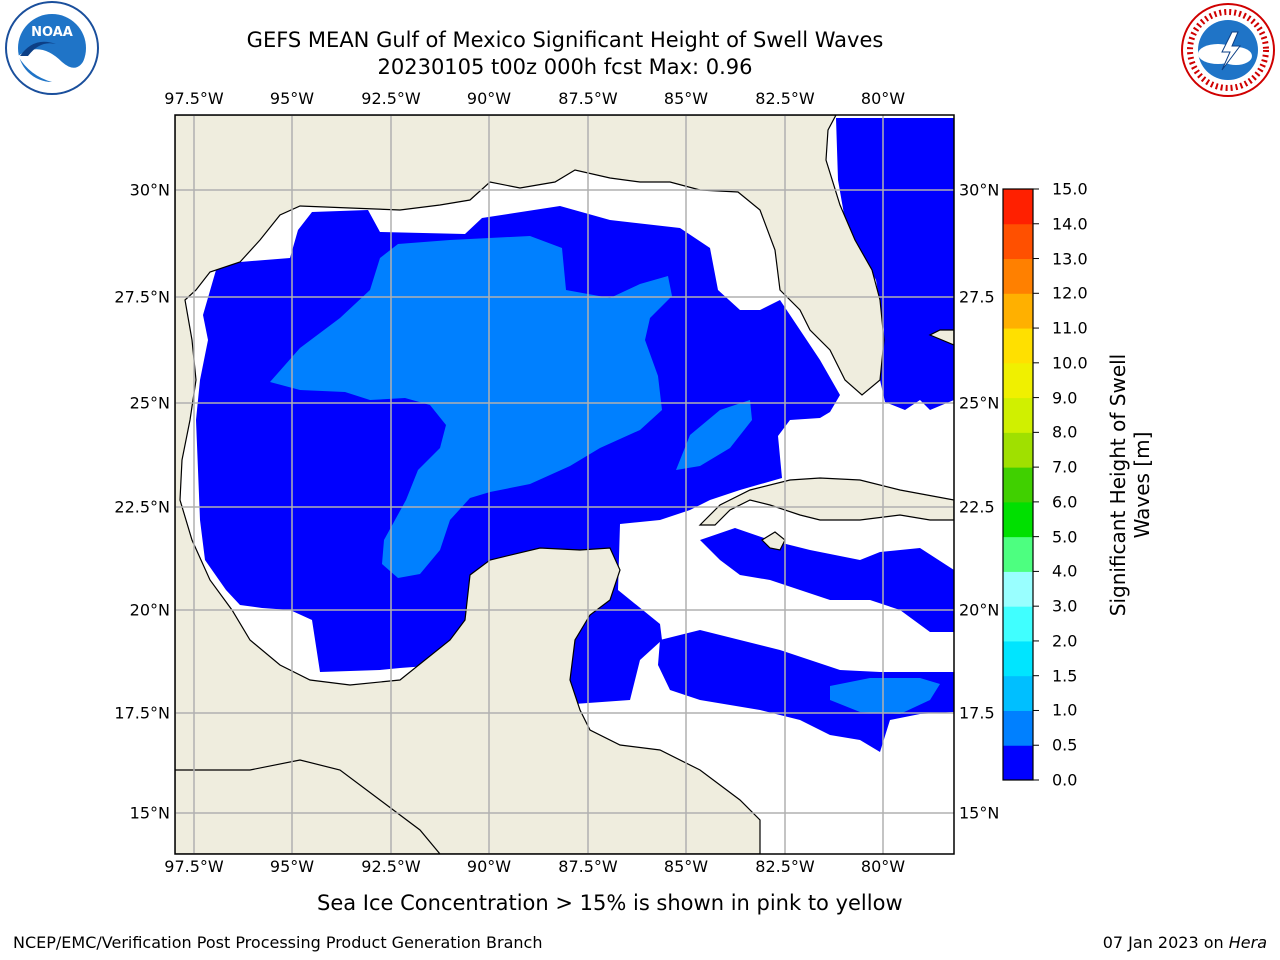 This screenshot has height=960, width=1280. I want to click on lon-label-top: 87.5°W, so click(588, 98).